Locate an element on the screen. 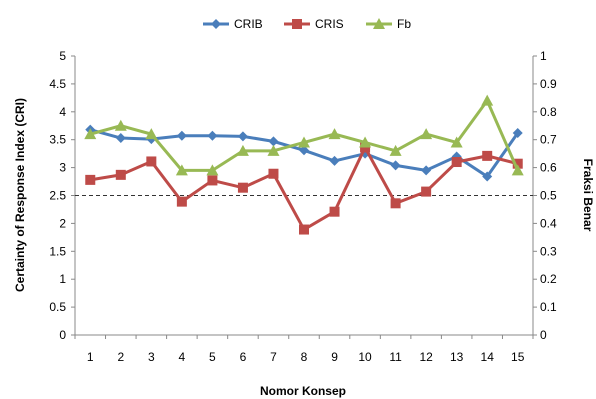 The height and width of the screenshot is (399, 596). legend-marker-cris is located at coordinates (297, 24).